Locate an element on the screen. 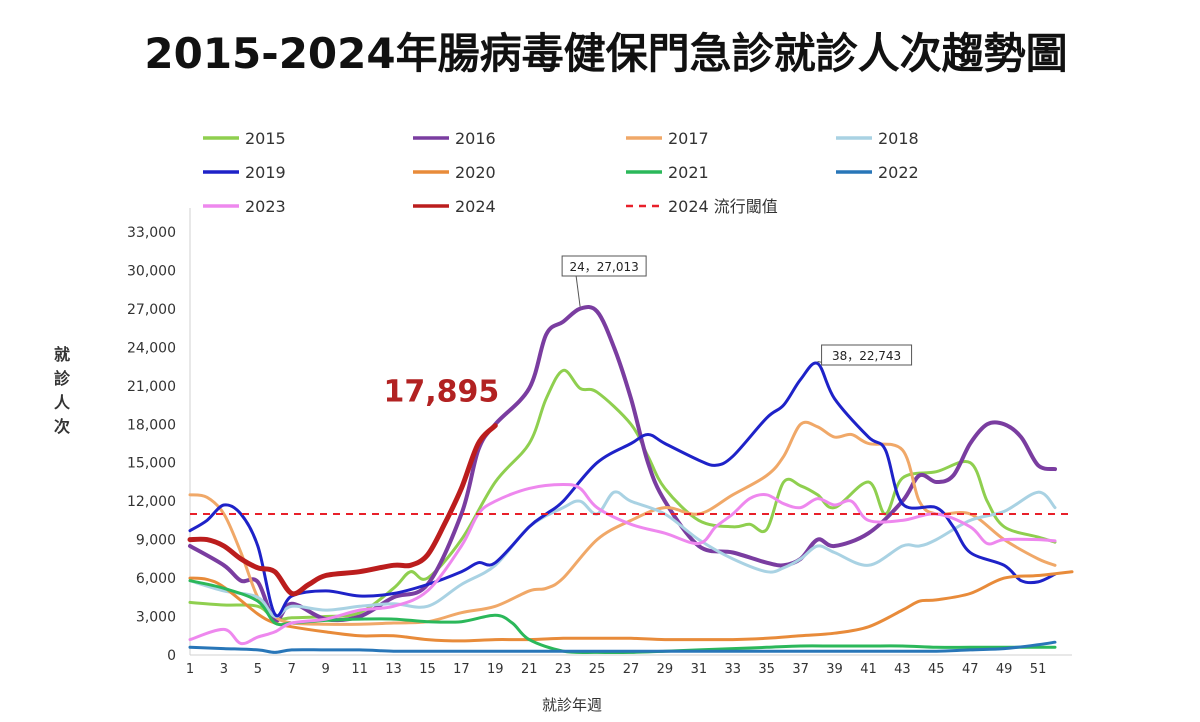  x-tick-label: 19 is located at coordinates (495, 669).